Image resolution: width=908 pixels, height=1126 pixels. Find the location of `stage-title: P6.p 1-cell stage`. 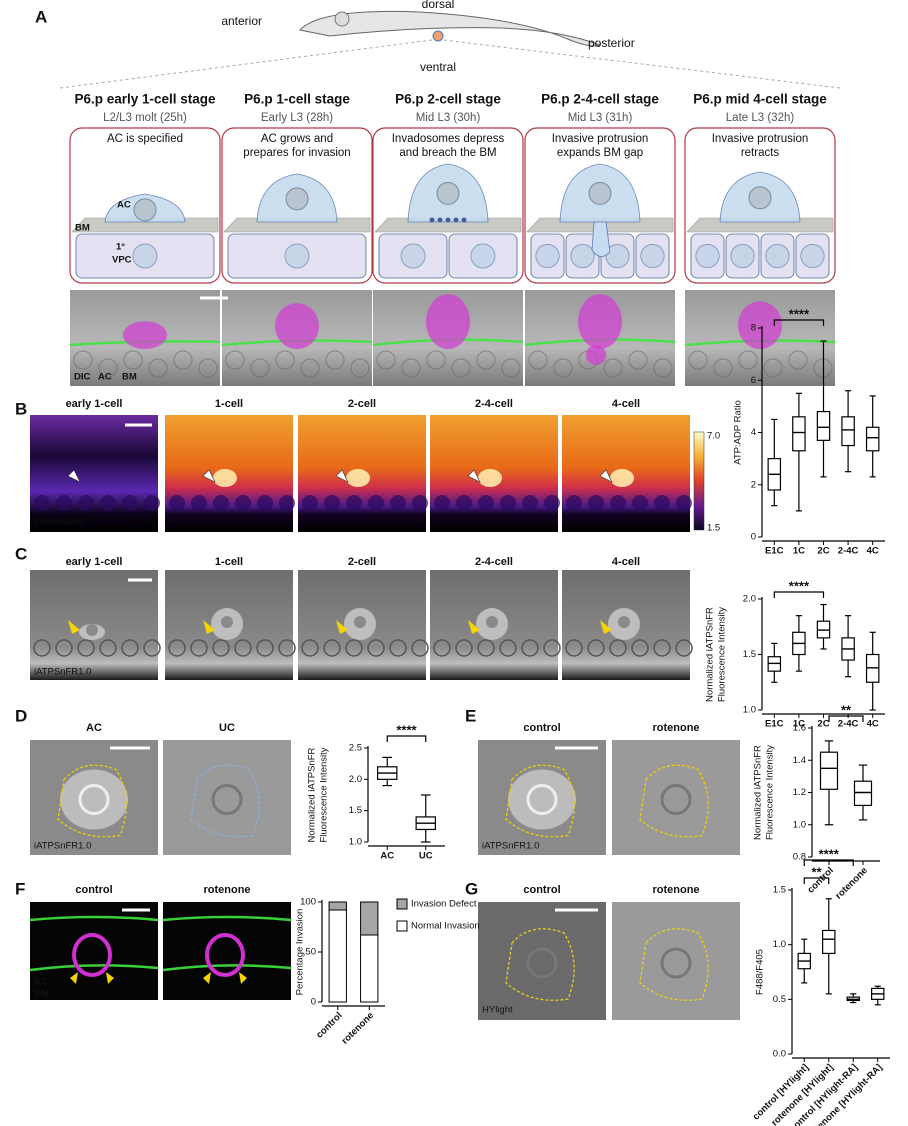

stage-title: P6.p 1-cell stage is located at coordinates (297, 99).